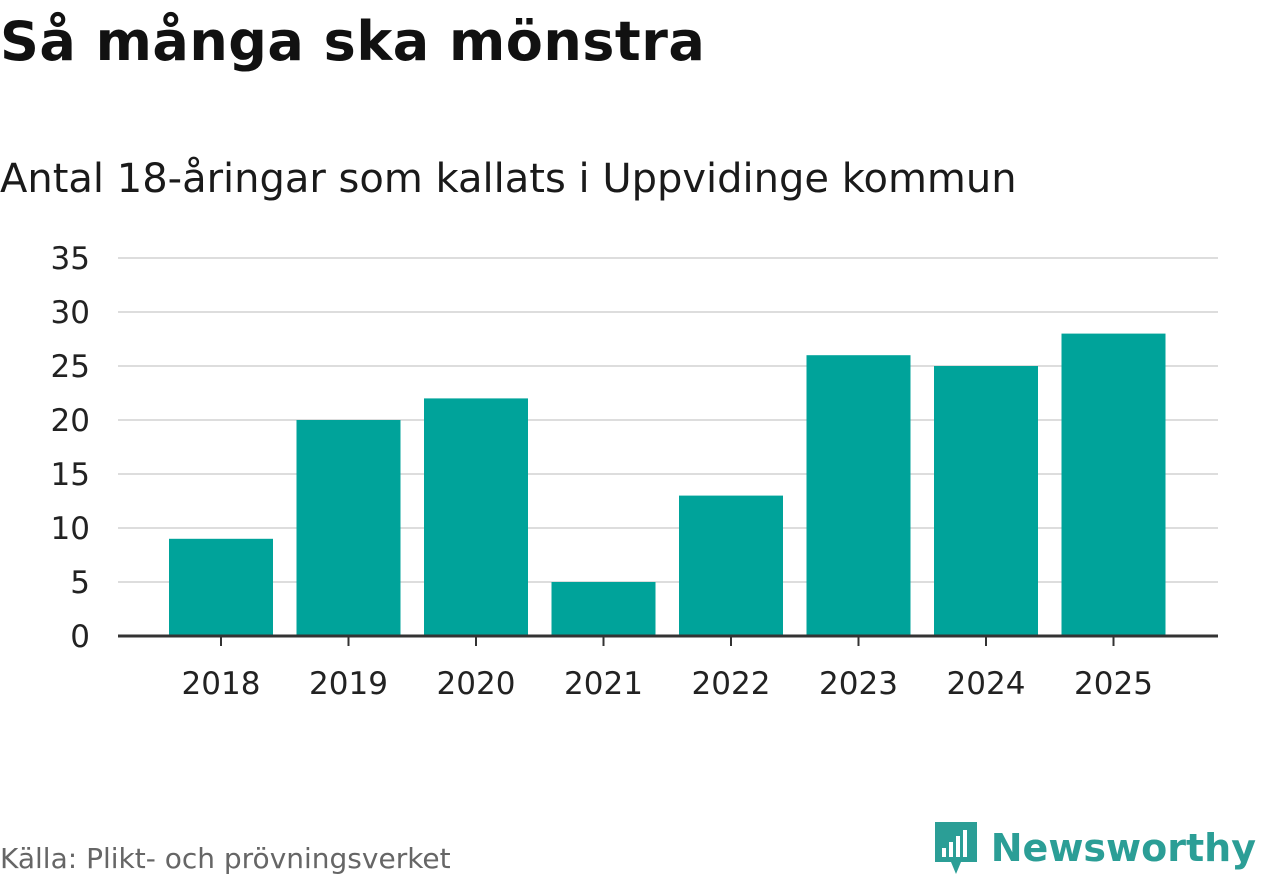 The width and height of the screenshot is (1262, 879). What do you see at coordinates (858, 684) in the screenshot?
I see `x-tick-label: 2023` at bounding box center [858, 684].